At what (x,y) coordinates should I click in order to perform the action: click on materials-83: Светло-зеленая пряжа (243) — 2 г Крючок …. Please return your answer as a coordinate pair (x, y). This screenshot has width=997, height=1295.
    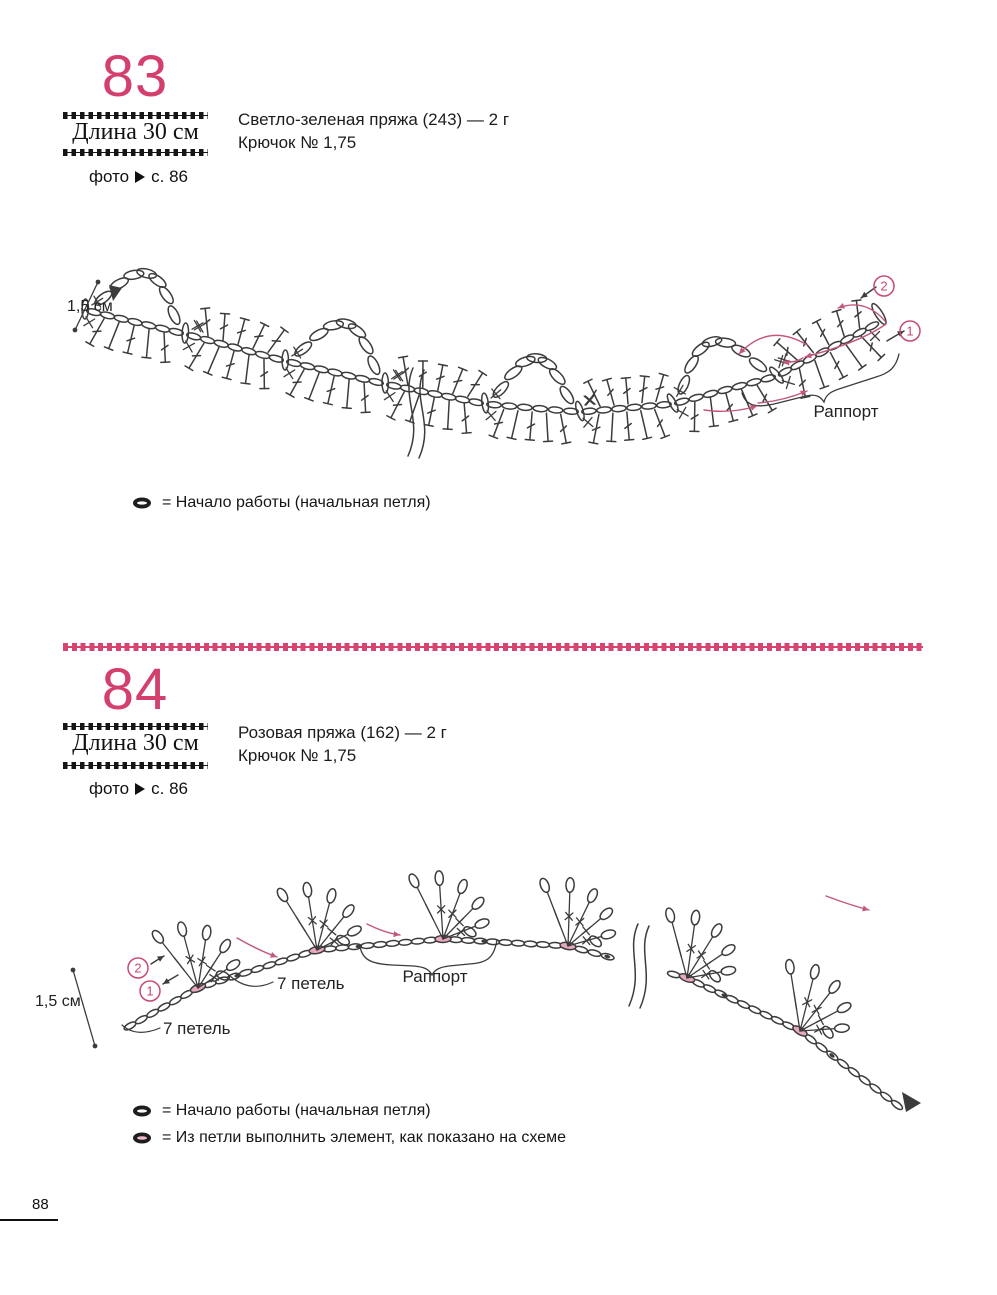
    Looking at the image, I should click on (373, 131).